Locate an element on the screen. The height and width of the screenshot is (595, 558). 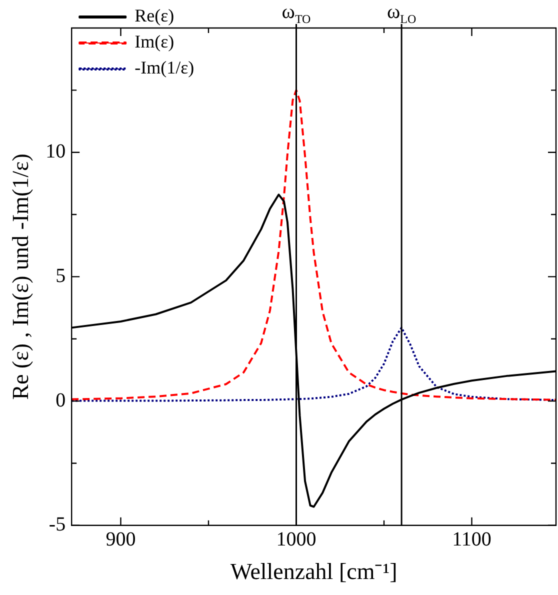
legend-label: Im(ε) is located at coordinates (154, 42).